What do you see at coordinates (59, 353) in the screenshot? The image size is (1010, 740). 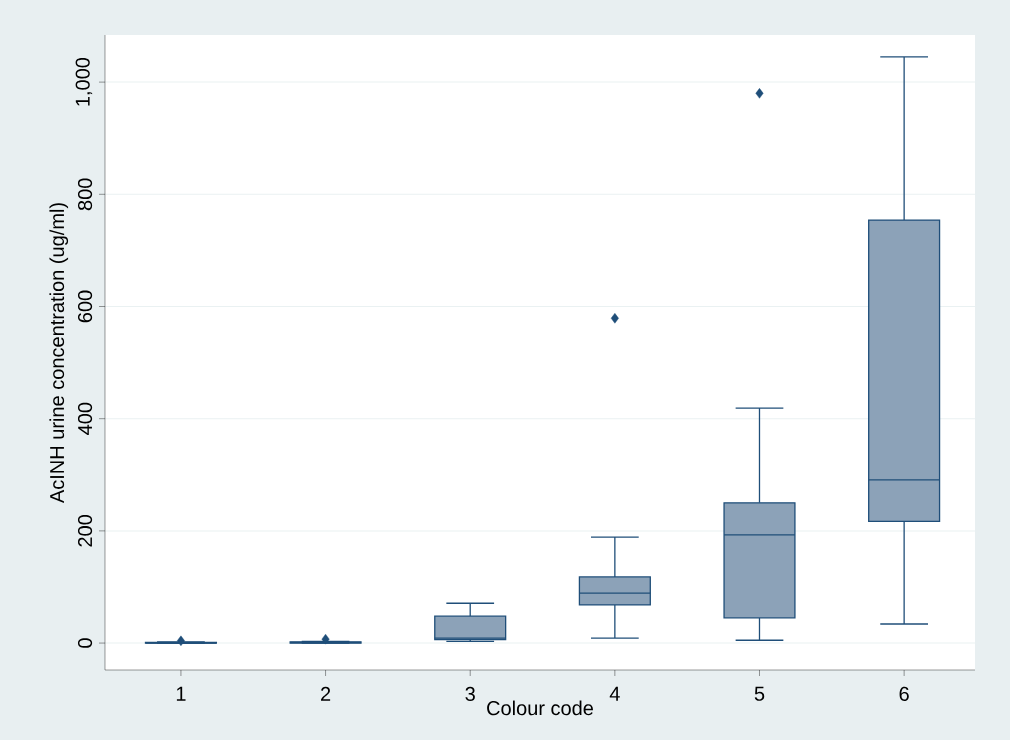 I see `y-axis-title: AcINH urine concentration (ug/ml)` at bounding box center [59, 353].